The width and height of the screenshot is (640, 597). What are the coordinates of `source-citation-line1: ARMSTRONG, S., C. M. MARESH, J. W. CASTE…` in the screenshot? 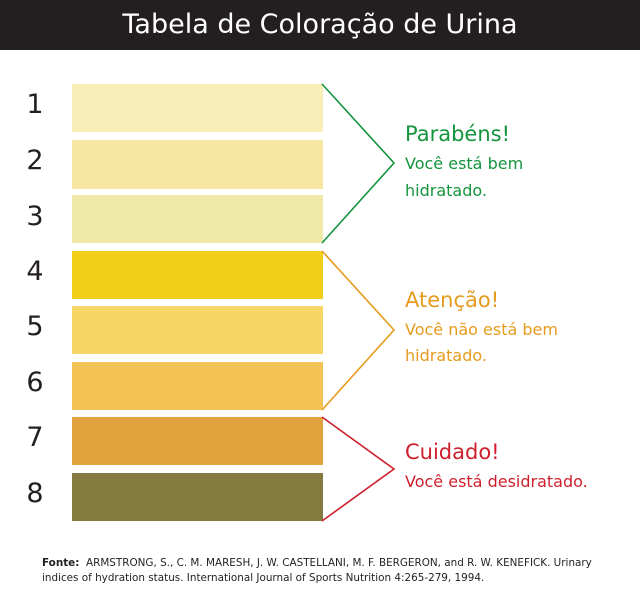 It's located at (339, 563).